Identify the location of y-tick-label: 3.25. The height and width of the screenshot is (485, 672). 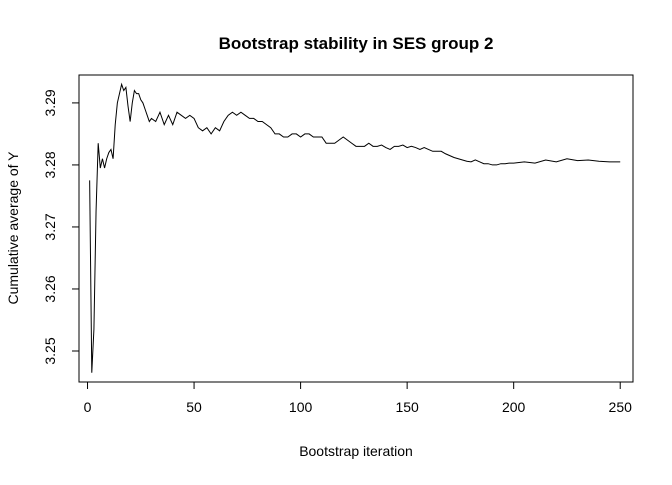
(50, 350).